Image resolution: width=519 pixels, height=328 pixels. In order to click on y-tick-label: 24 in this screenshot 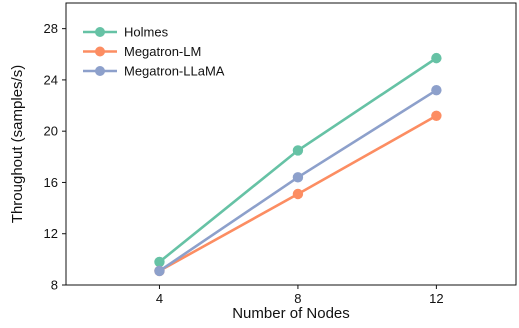, I will do `click(51, 79)`.